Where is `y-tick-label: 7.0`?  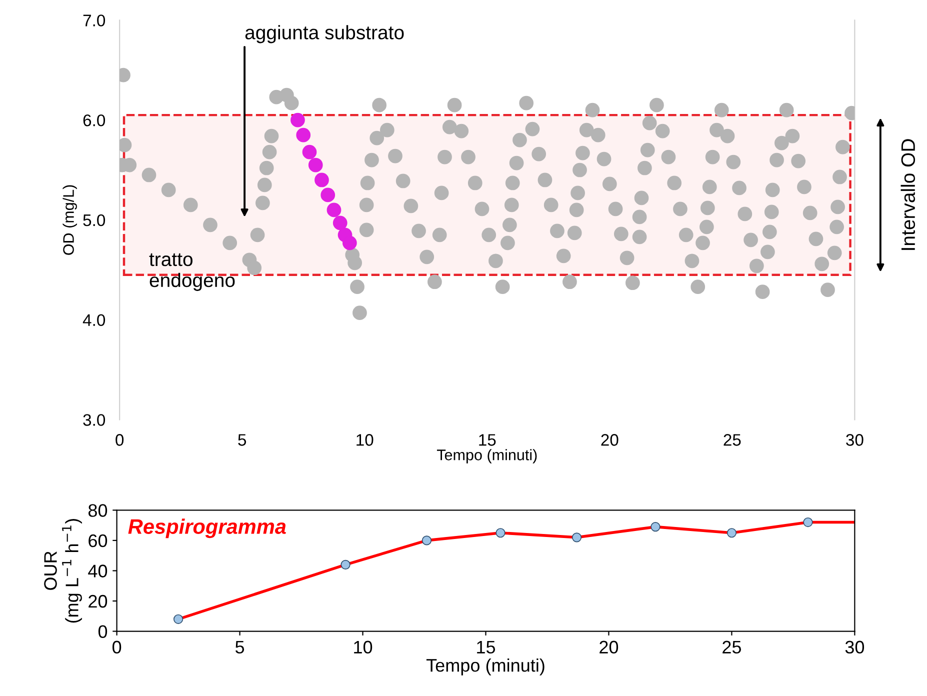 y-tick-label: 7.0 is located at coordinates (94, 20).